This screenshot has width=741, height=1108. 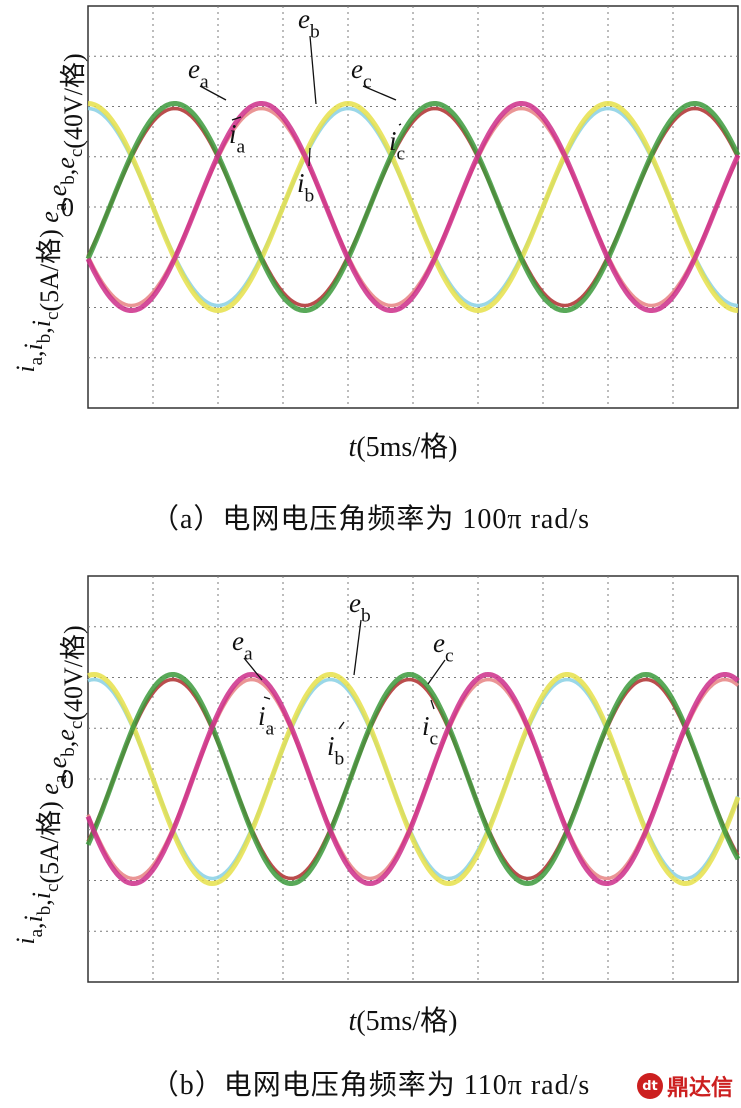 I want to click on caption-b: （b）电网电压角频率为 110π rad/s, so click(x=370, y=1085).